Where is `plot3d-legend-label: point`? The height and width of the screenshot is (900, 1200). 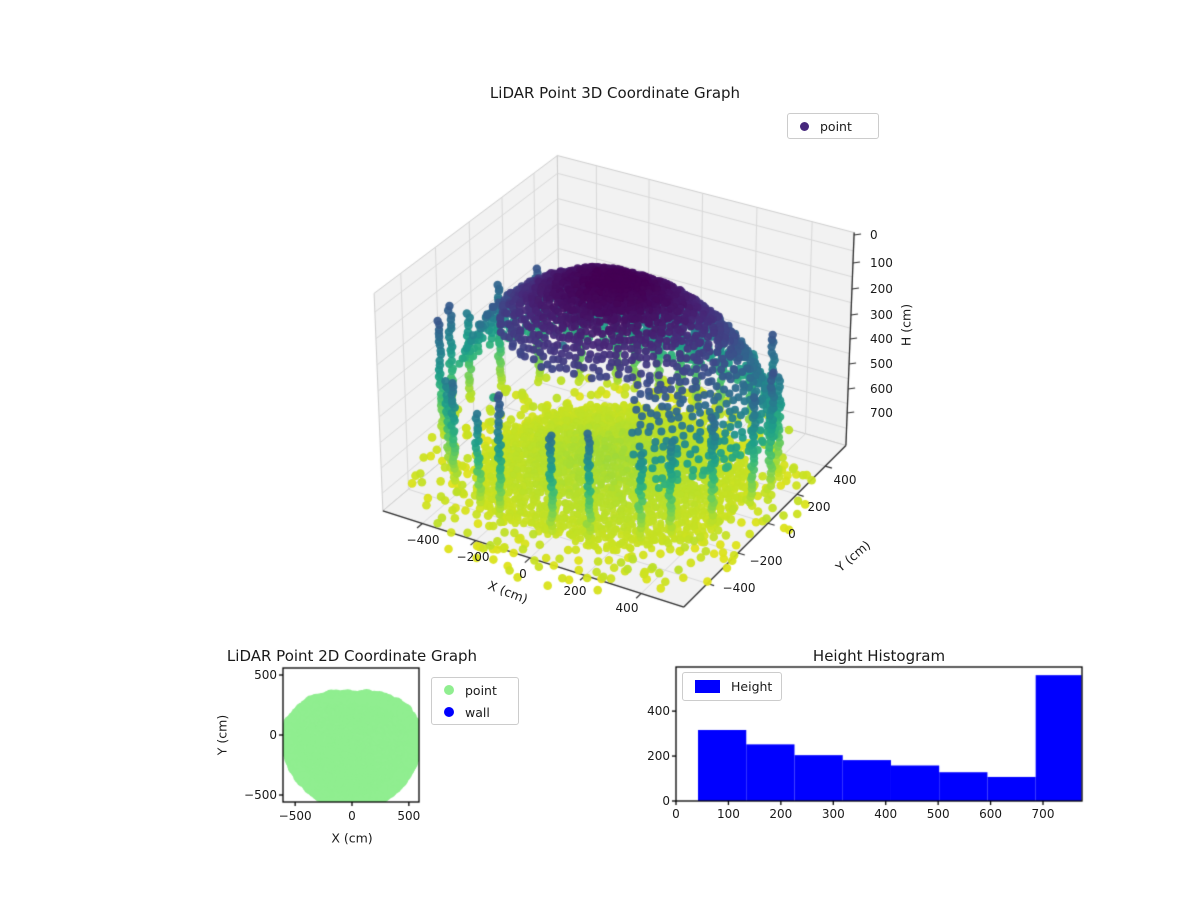
plot3d-legend-label: point is located at coordinates (836, 126).